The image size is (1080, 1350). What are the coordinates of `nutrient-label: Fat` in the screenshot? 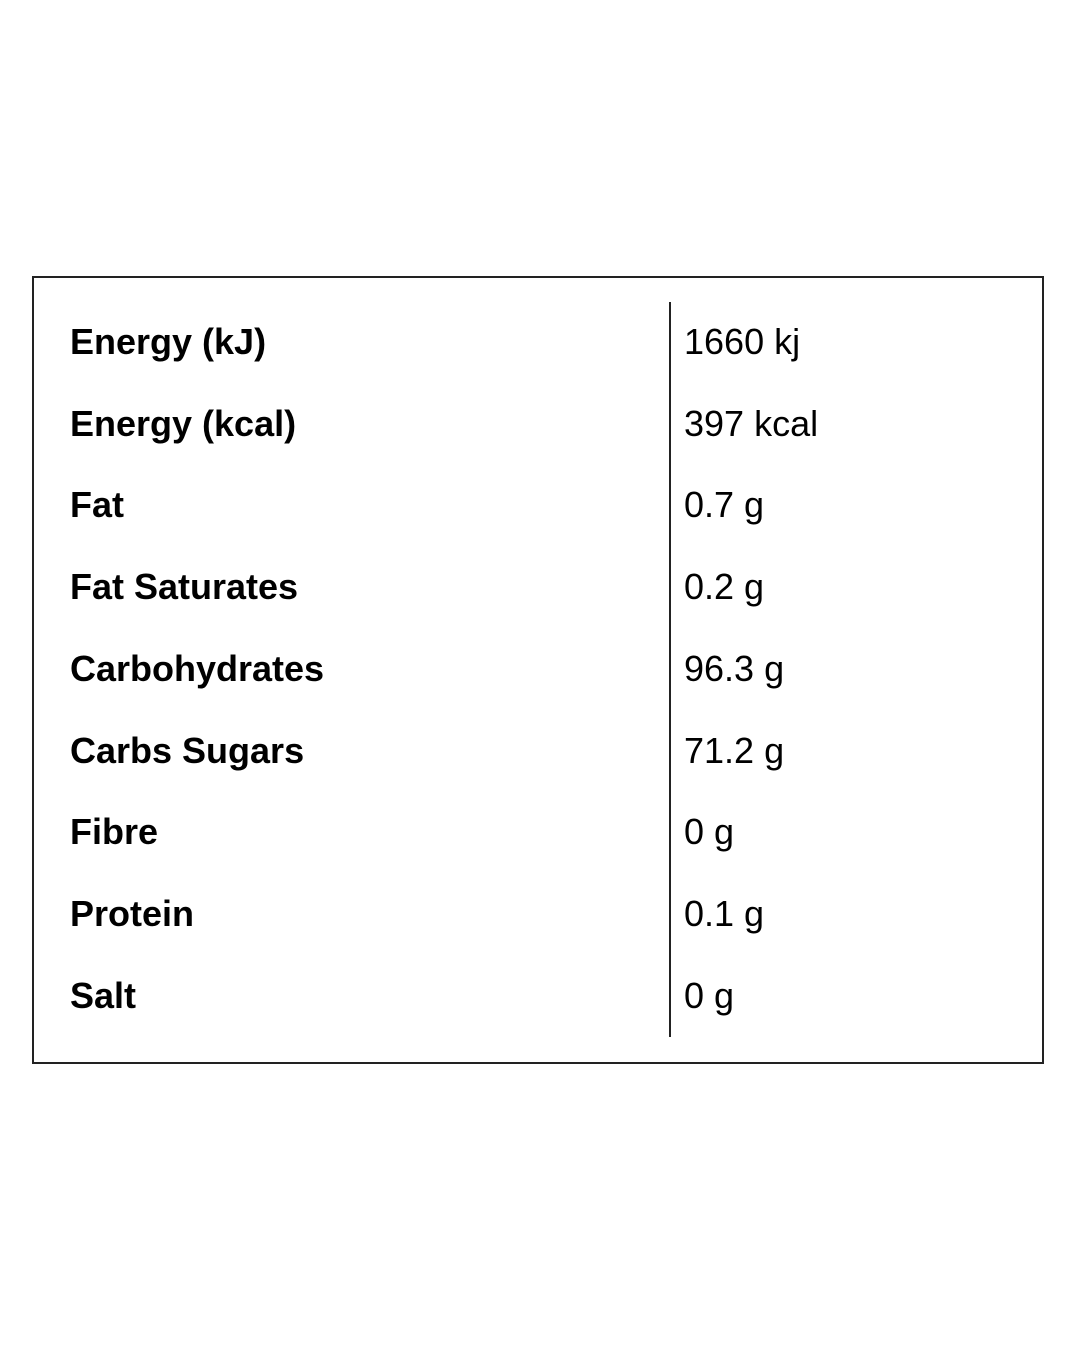 It's located at (97, 505).